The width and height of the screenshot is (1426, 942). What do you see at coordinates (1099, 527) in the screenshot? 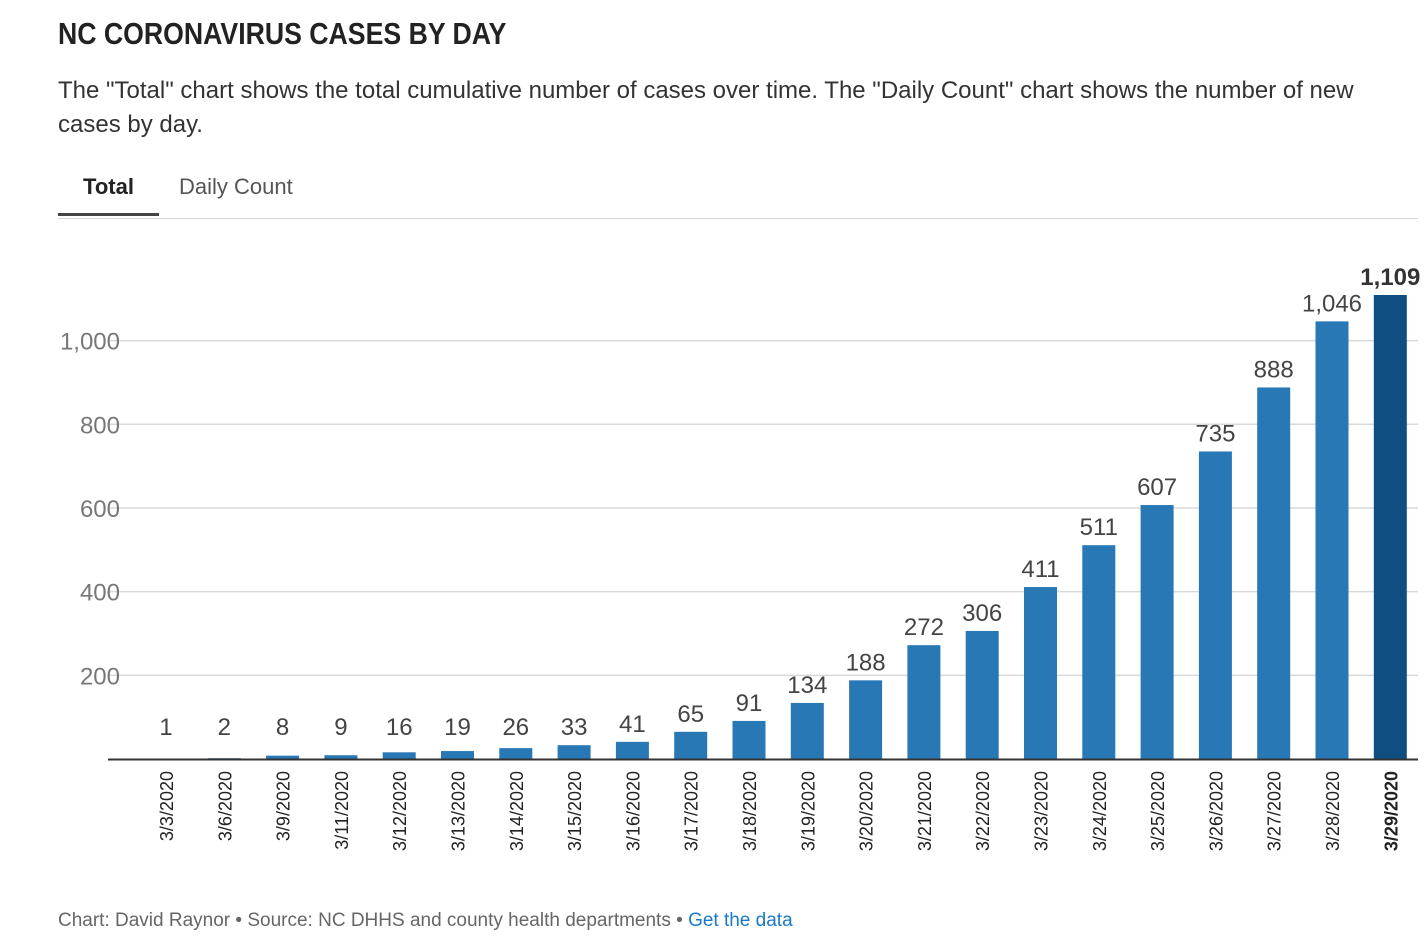
I see `value-label: 511` at bounding box center [1099, 527].